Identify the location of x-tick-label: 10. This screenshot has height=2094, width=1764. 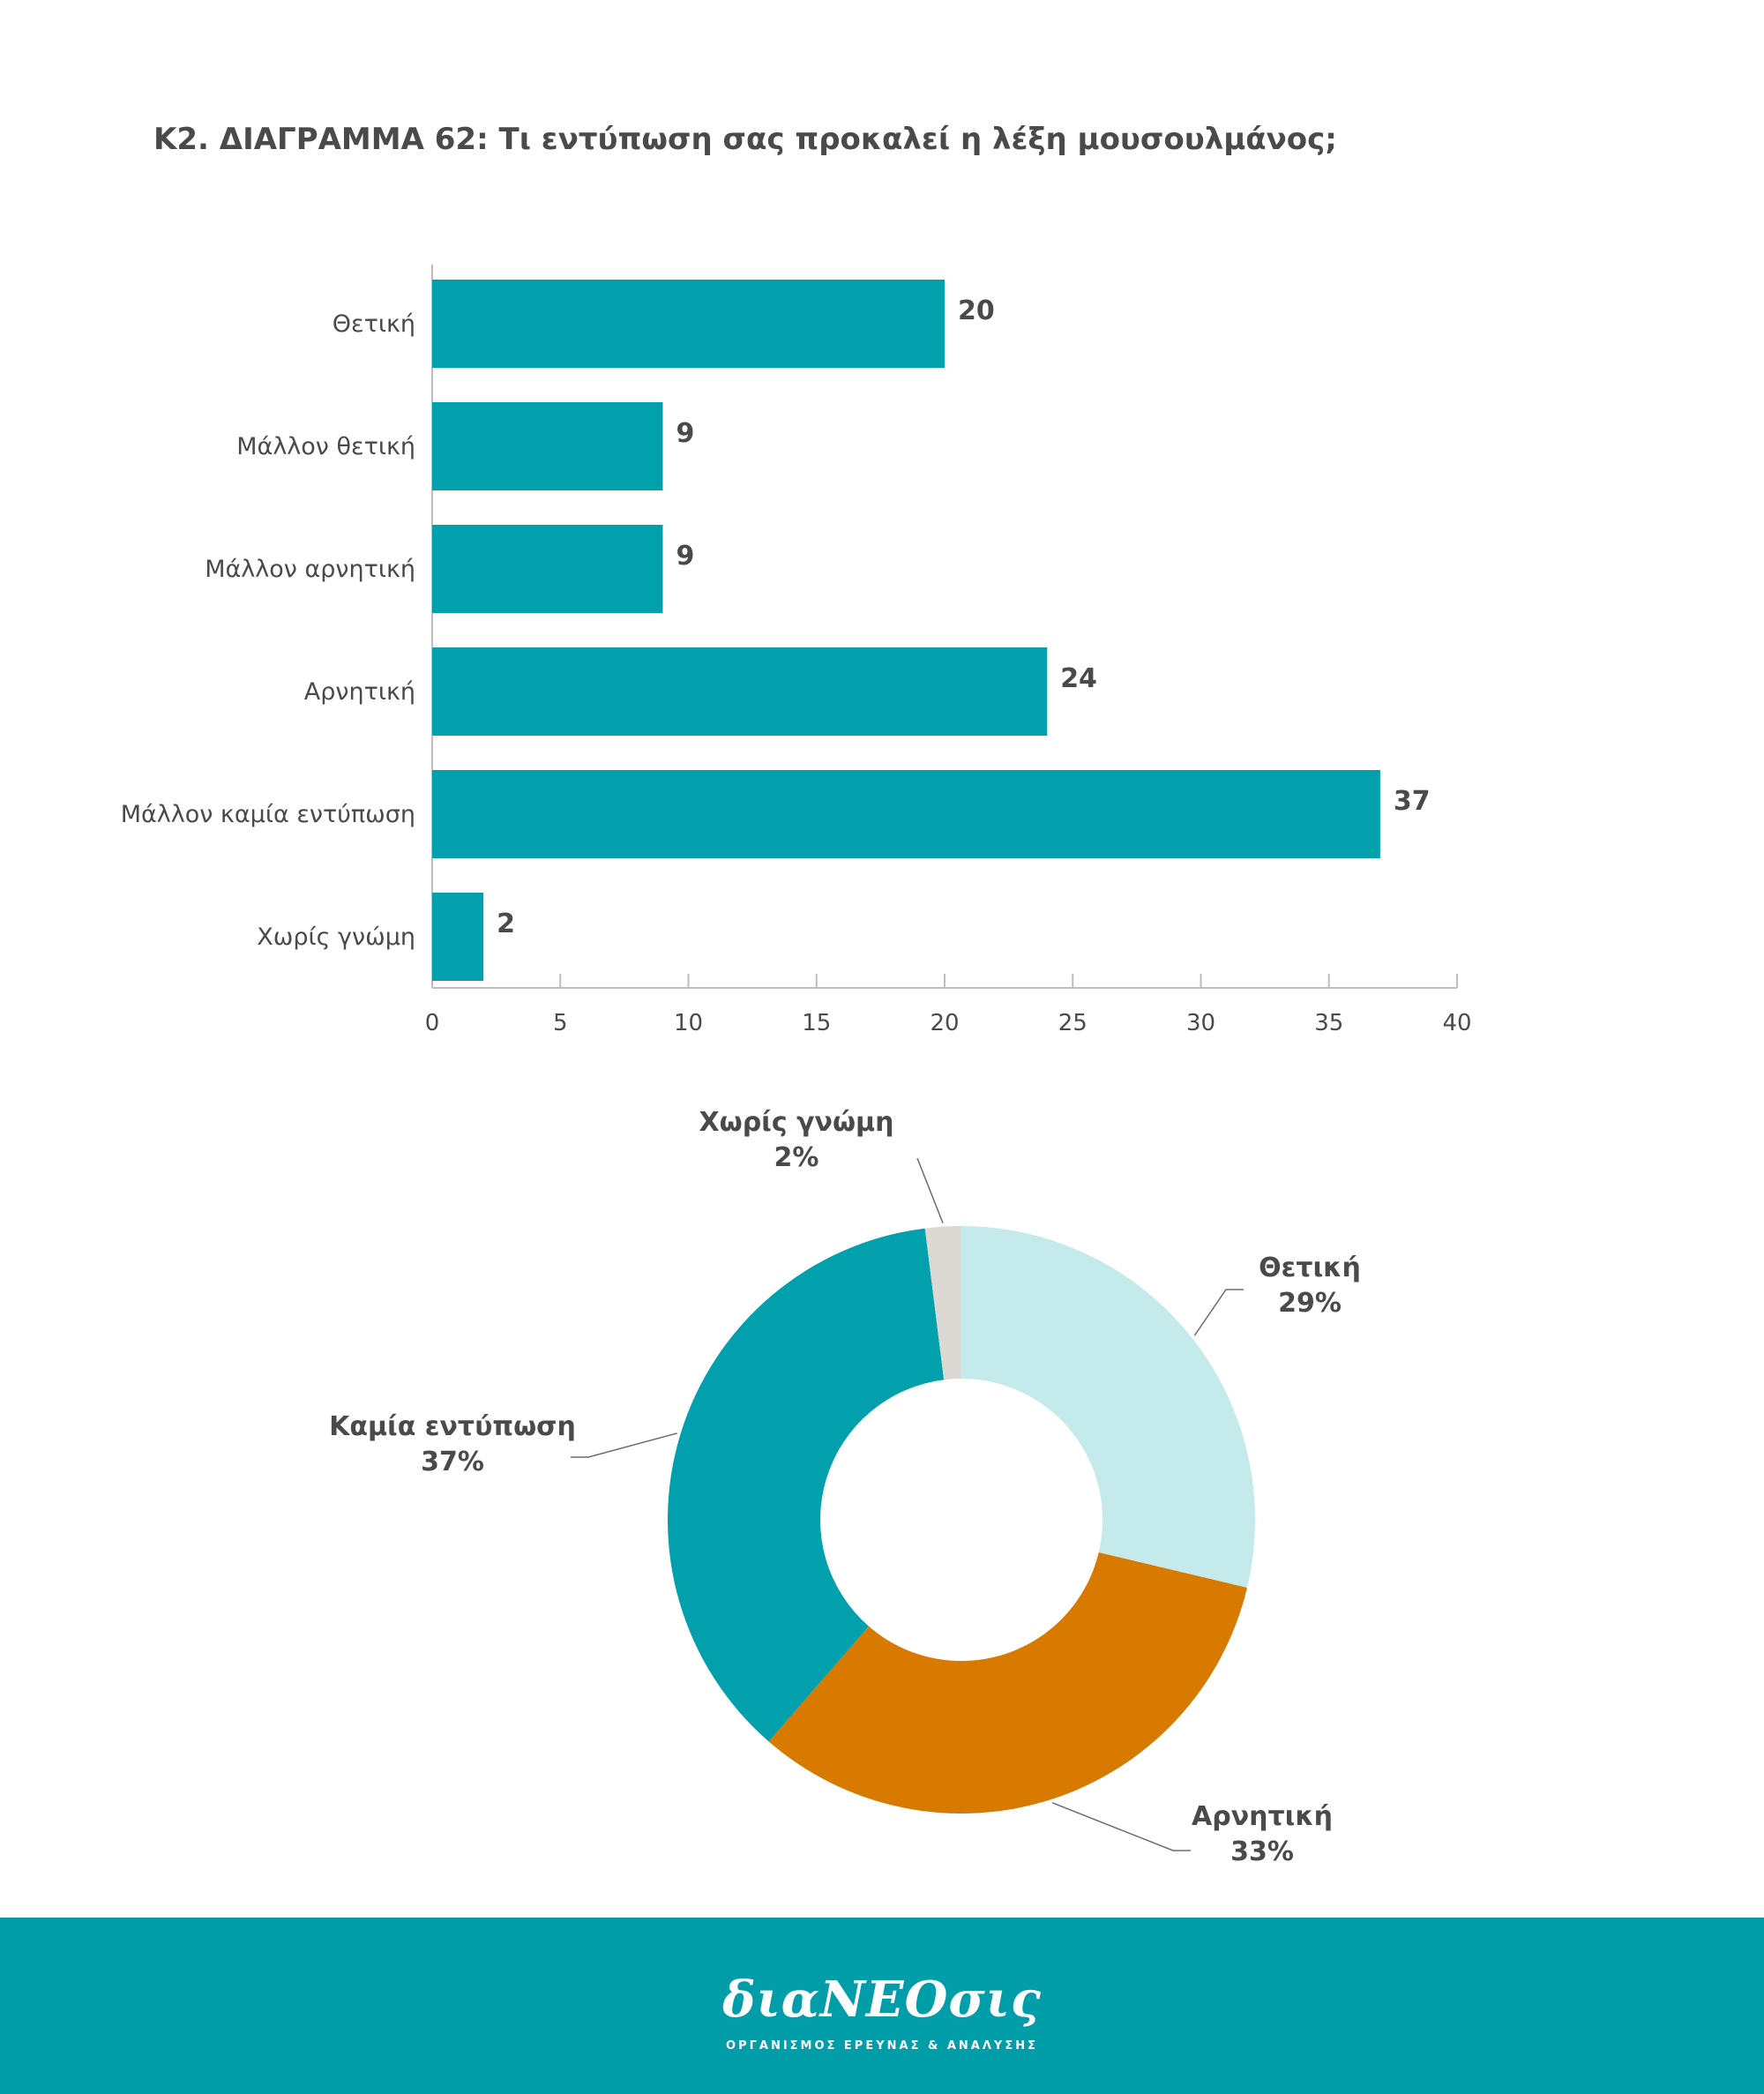
(688, 1023).